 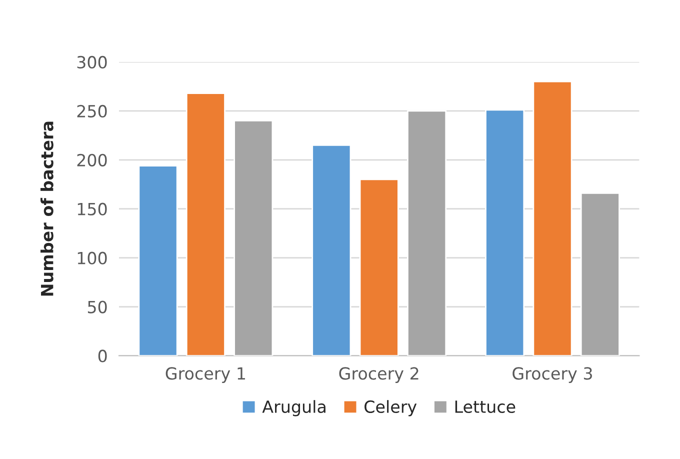 I want to click on y-tick-label: 200, so click(x=92, y=160).